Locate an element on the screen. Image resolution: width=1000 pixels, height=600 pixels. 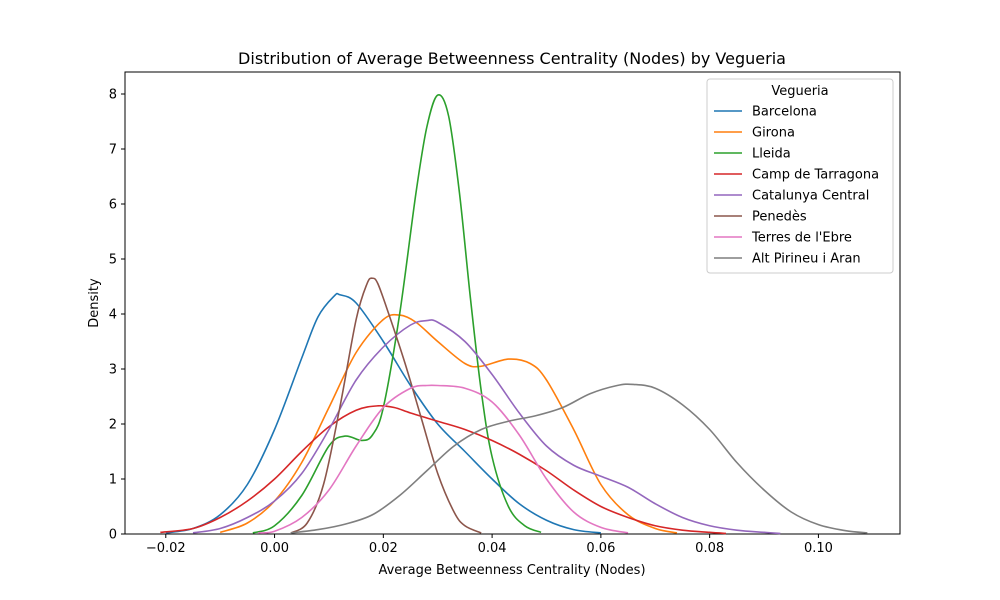
x-axis-ticks: −0.02 0.00 0.02 0.04 0.06 0.08 0.10 is located at coordinates (489, 545).